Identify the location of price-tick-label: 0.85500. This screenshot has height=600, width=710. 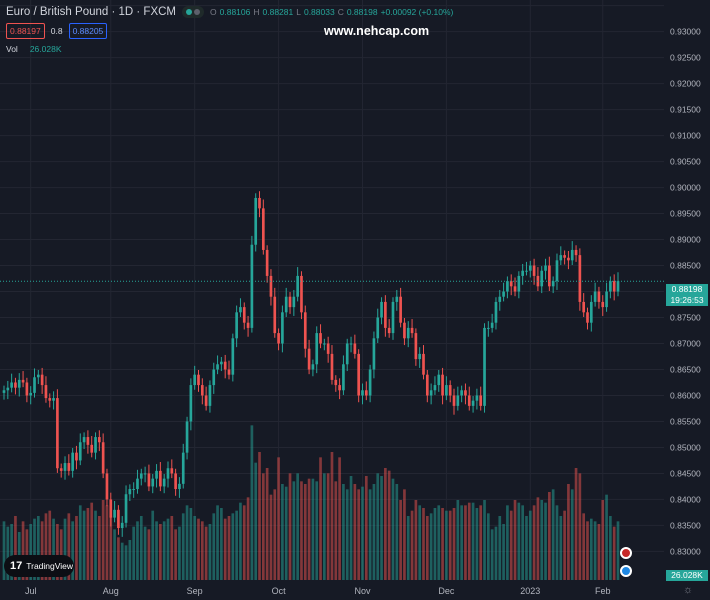
(685, 421).